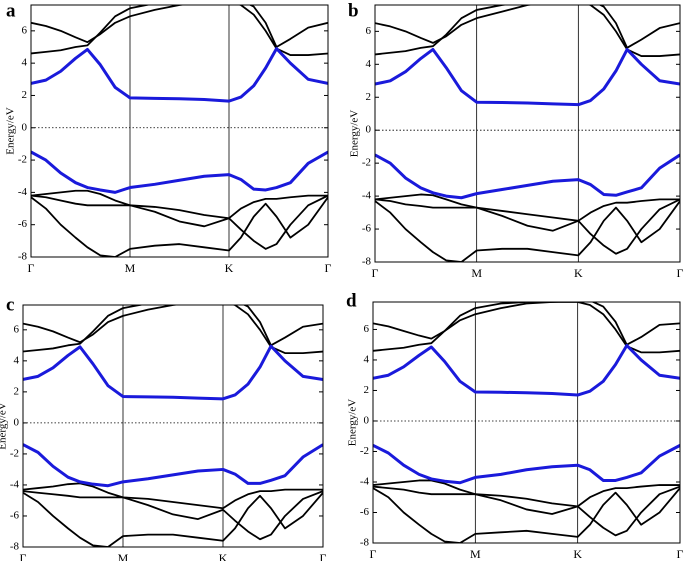  Describe the element at coordinates (10, 304) in the screenshot. I see `panel-label: c` at that location.